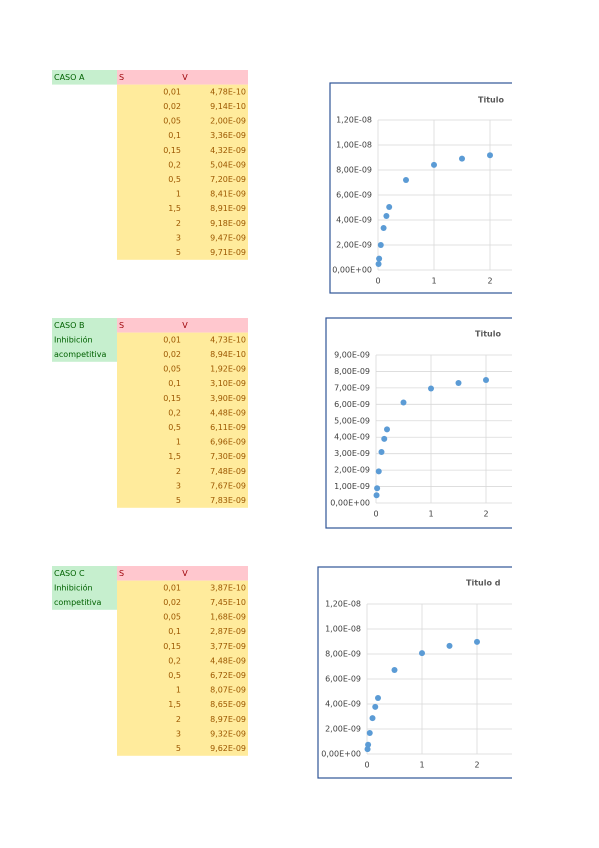 Image resolution: width=599 pixels, height=848 pixels. What do you see at coordinates (228, 339) in the screenshot?
I see `cell-v: 4,73E-10` at bounding box center [228, 339].